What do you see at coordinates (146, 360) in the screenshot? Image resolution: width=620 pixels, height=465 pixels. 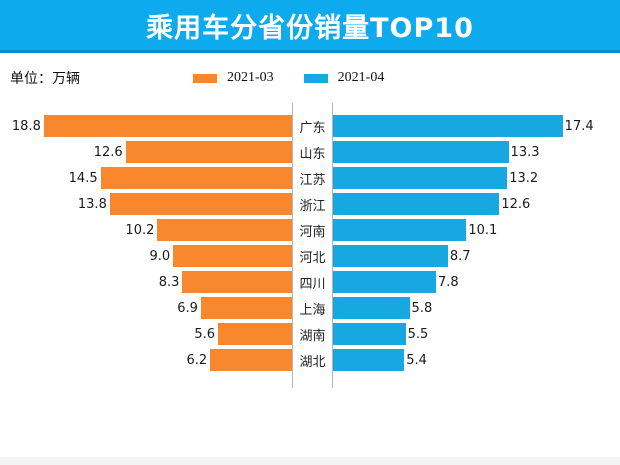 I see `row-left-zone: 6.2` at bounding box center [146, 360].